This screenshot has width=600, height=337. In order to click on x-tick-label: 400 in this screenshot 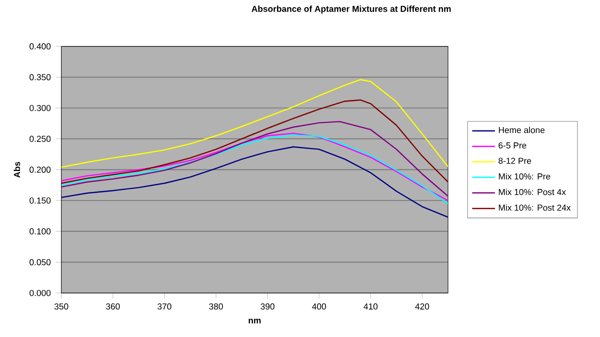, I will do `click(319, 306)`.